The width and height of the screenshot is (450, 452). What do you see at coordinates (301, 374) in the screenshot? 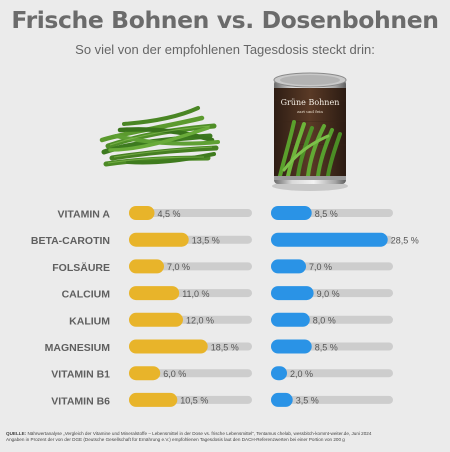
I see `canned-value-label: 2,0 %` at bounding box center [301, 374].